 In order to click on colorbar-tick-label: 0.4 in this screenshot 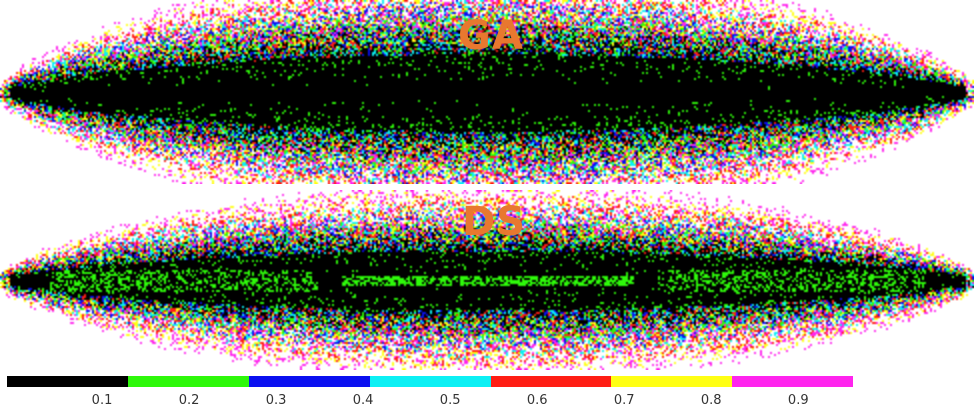, I will do `click(363, 400)`.